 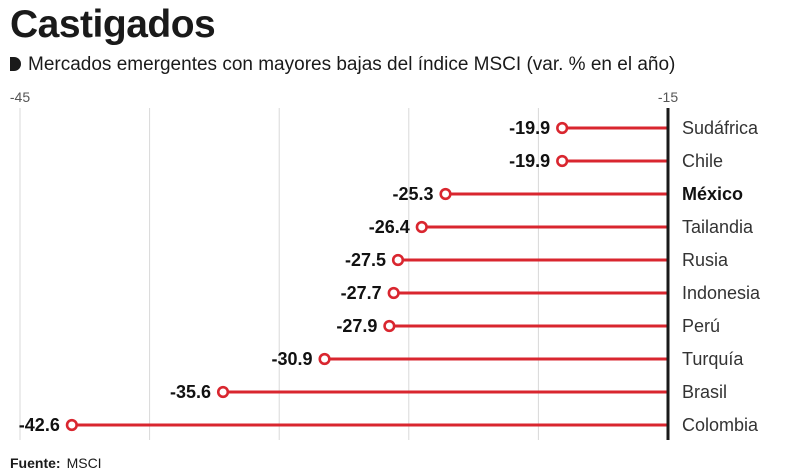 I want to click on x-tick-label: -45, so click(x=20, y=97).